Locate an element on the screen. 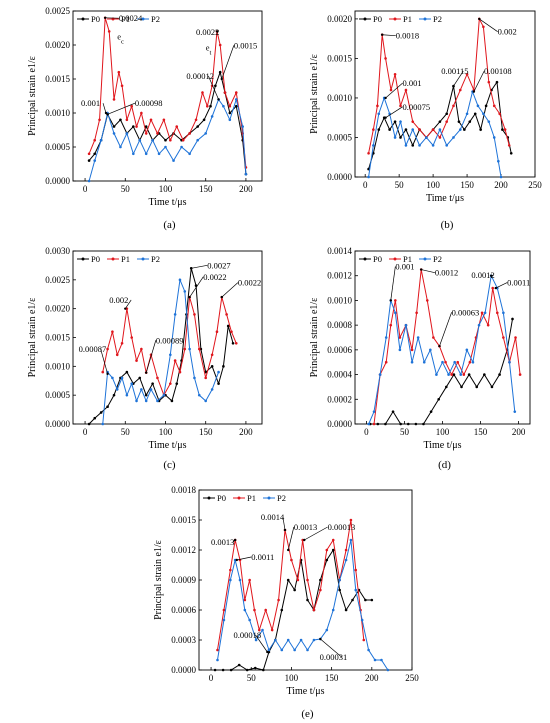 The height and width of the screenshot is (723, 550). annotation-label: 0.00013 is located at coordinates (342, 527).